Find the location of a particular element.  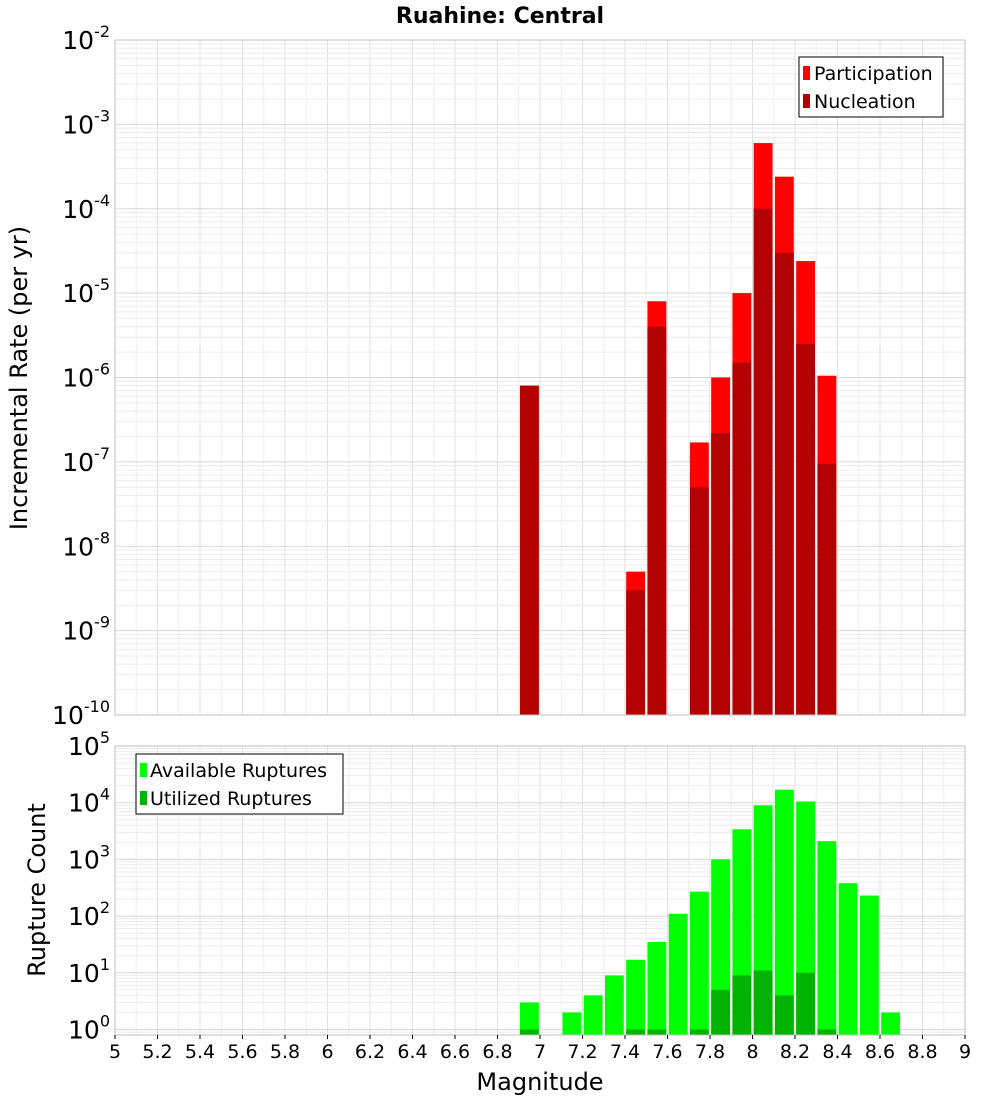

y-tick-label: 10⁻² is located at coordinates (86, 38).